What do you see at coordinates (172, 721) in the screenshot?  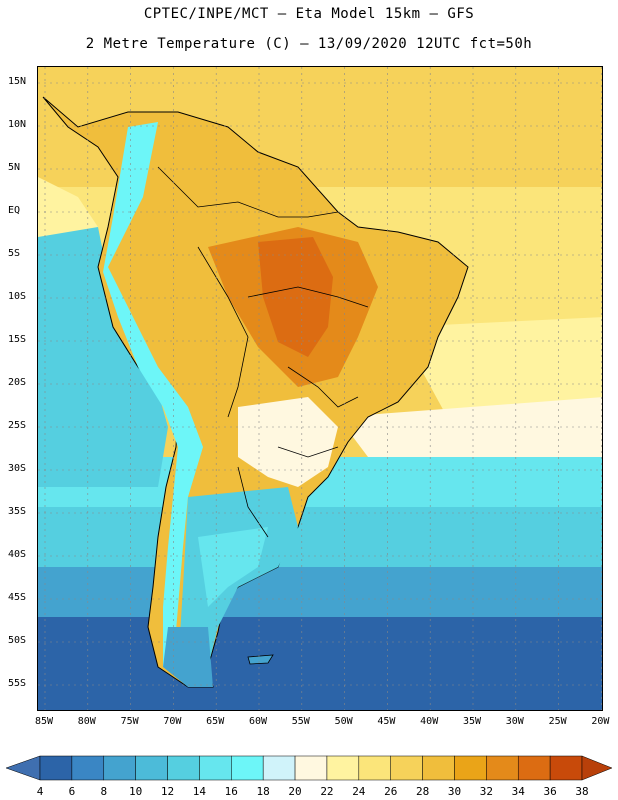 I see `longitude-label: 70W` at bounding box center [172, 721].